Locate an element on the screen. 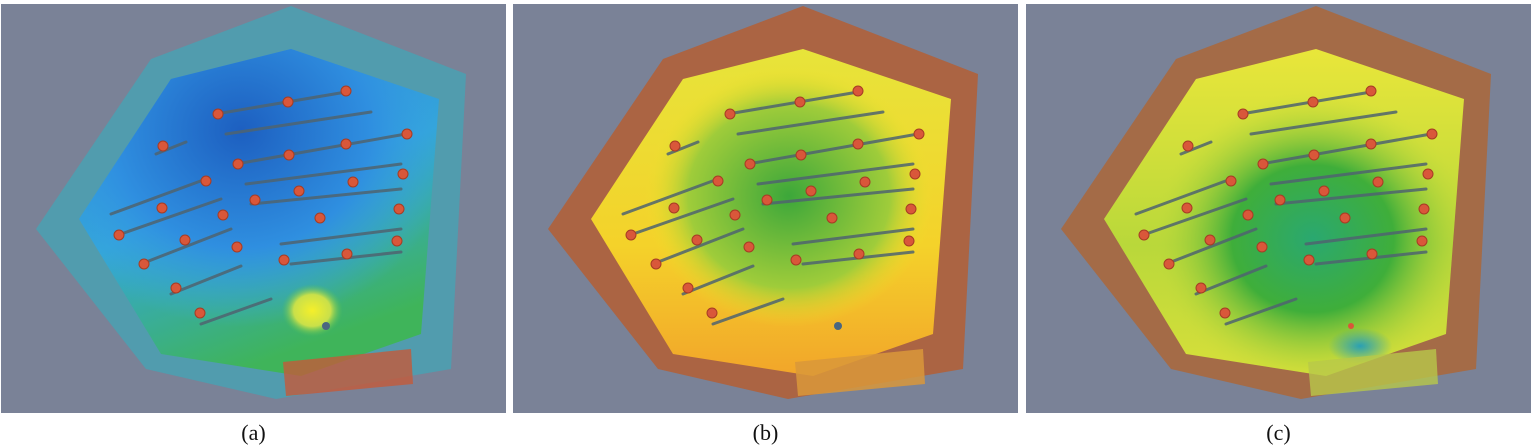 Image resolution: width=1534 pixels, height=448 pixels. caption-c: (c) is located at coordinates (1278, 432).